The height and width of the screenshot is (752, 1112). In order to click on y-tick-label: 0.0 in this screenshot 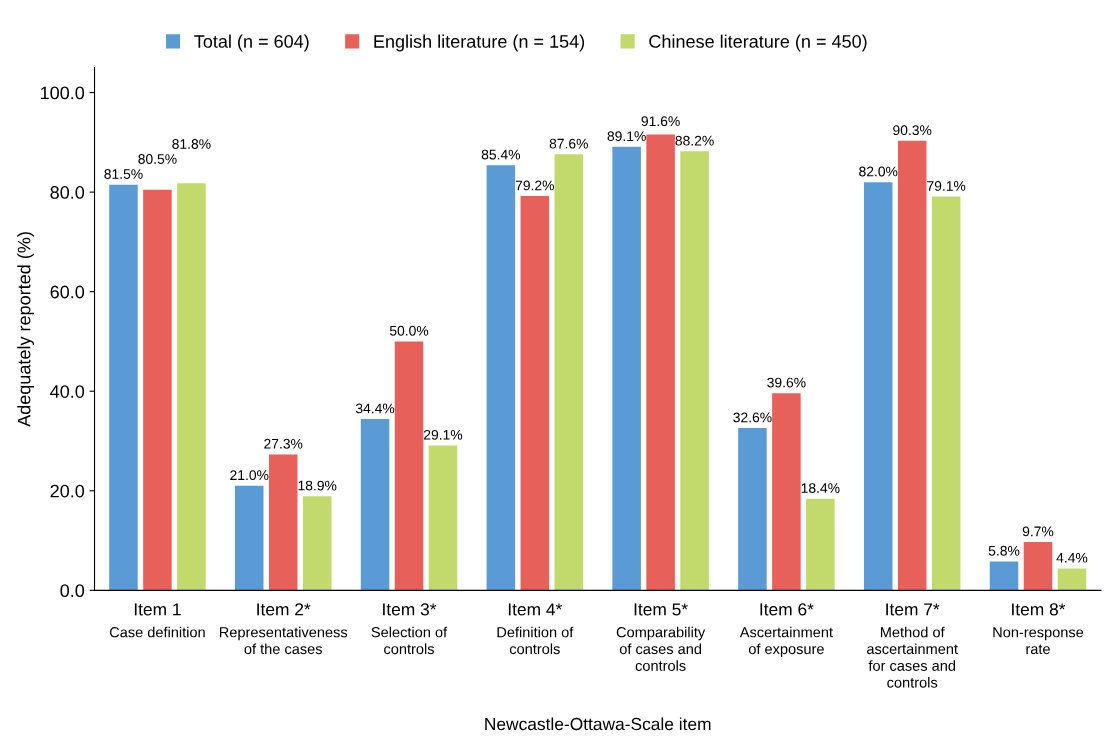, I will do `click(72, 591)`.